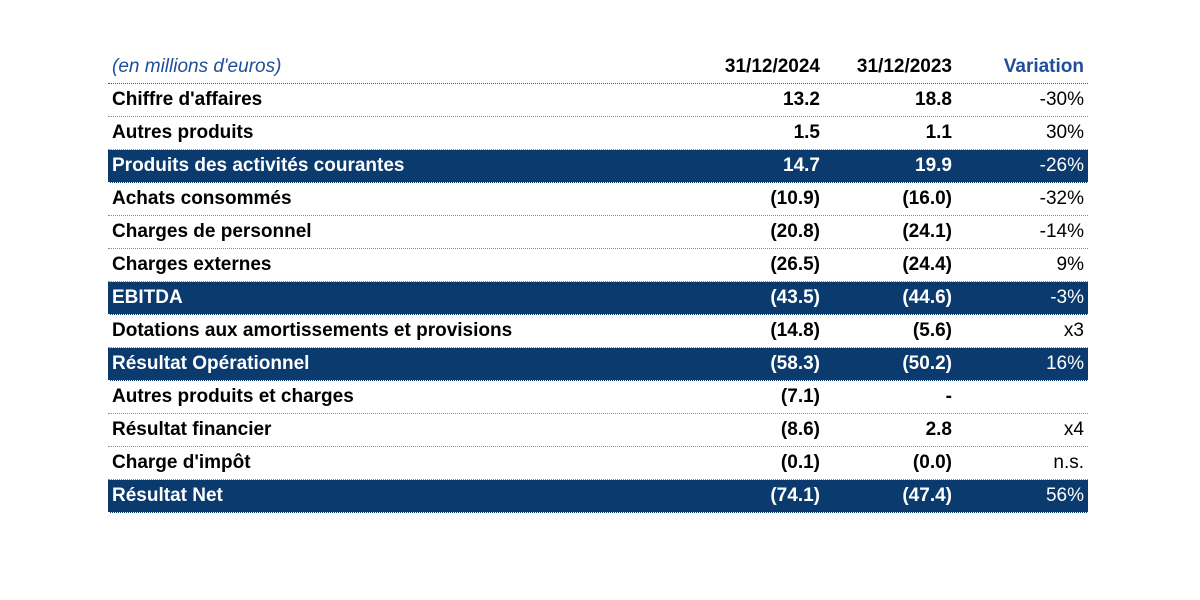 Image resolution: width=1200 pixels, height=600 pixels. Describe the element at coordinates (927, 264) in the screenshot. I see `cell-2023: (24.4)` at that location.